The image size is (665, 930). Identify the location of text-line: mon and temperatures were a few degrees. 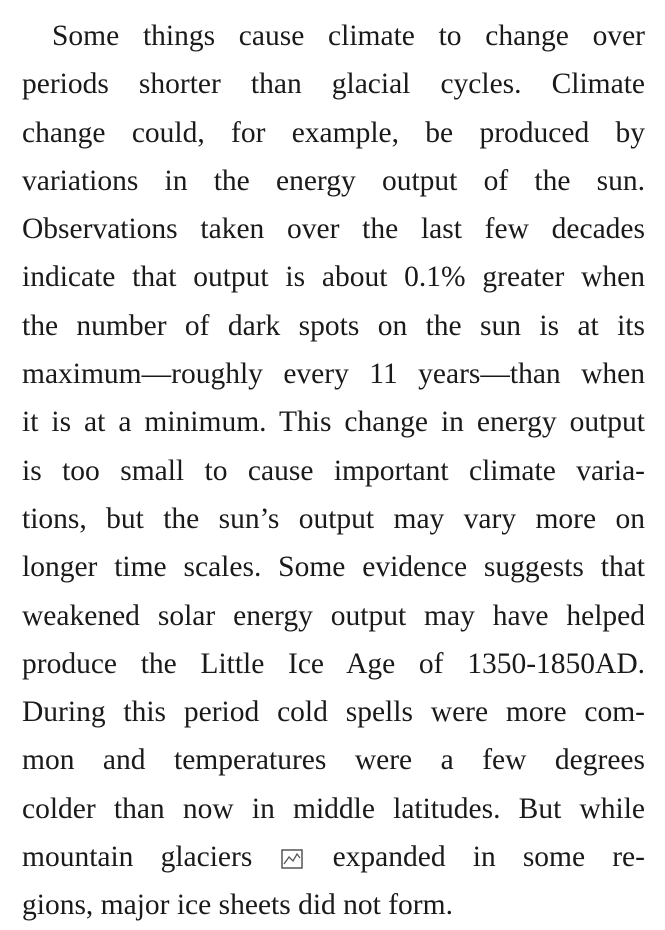
(333, 760).